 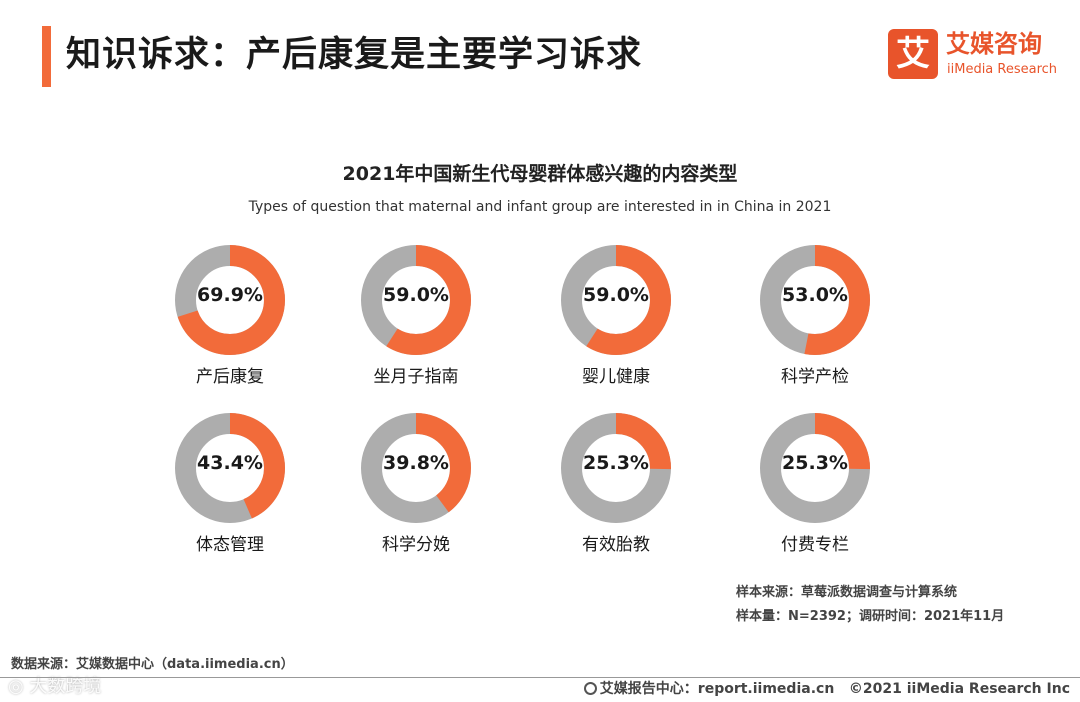 I want to click on watermark: ◎ 大数跨境, so click(x=55, y=686).